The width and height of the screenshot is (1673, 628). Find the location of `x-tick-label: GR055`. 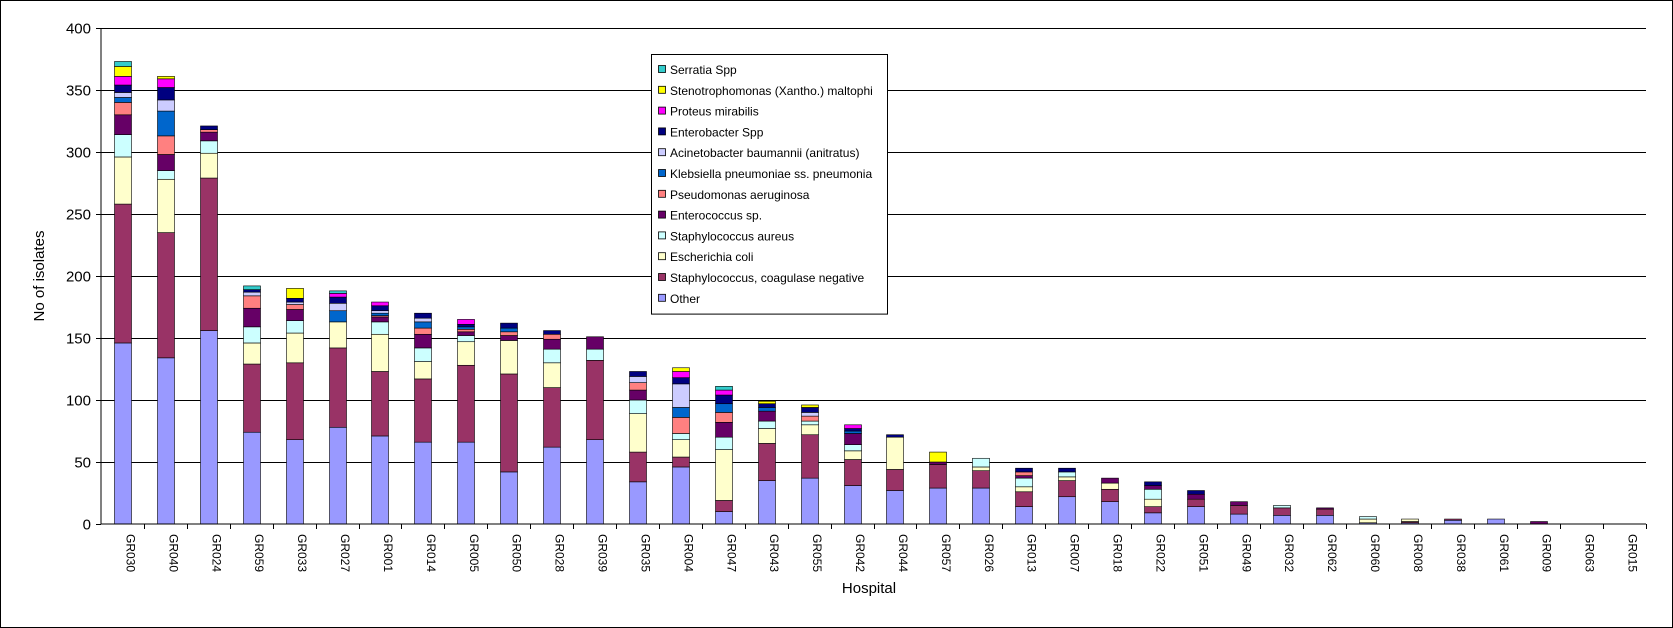

x-tick-label: GR055 is located at coordinates (817, 553).